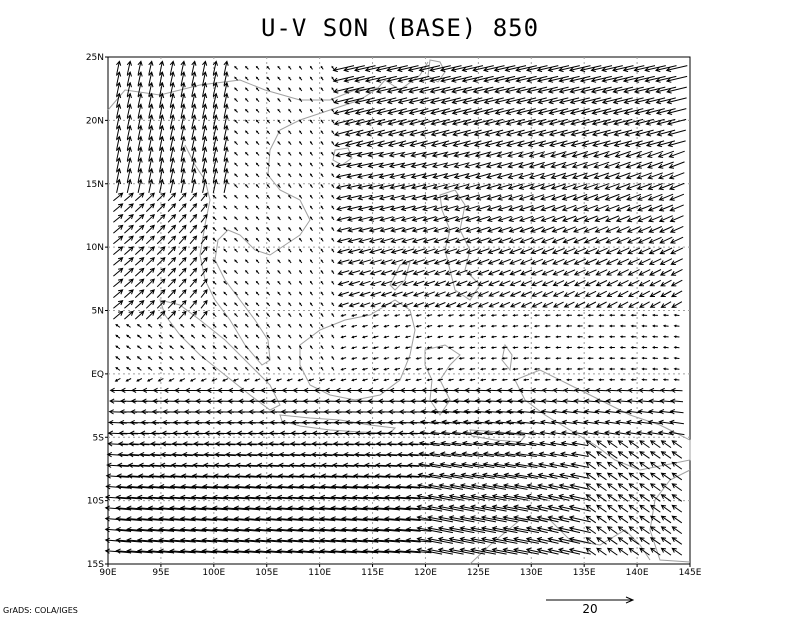  I want to click on reference-vector, so click(590, 600).